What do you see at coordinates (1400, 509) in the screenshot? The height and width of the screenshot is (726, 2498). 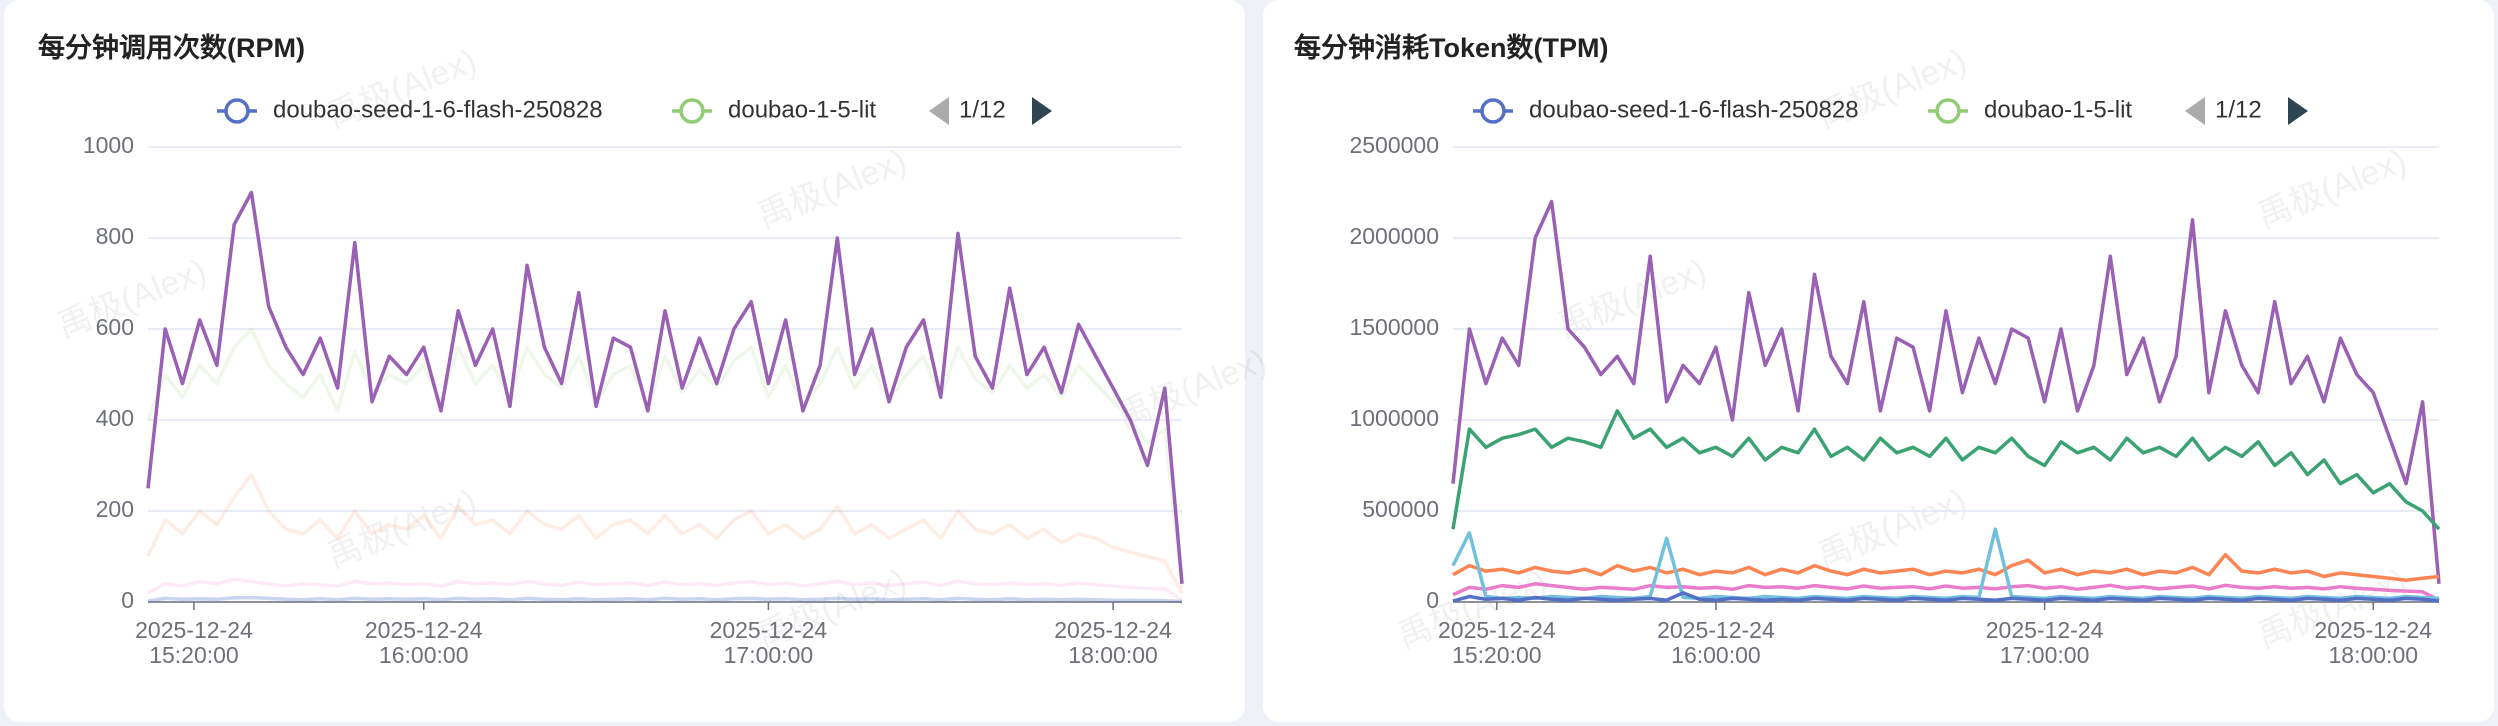 I see `y-tick-label: 500000` at bounding box center [1400, 509].